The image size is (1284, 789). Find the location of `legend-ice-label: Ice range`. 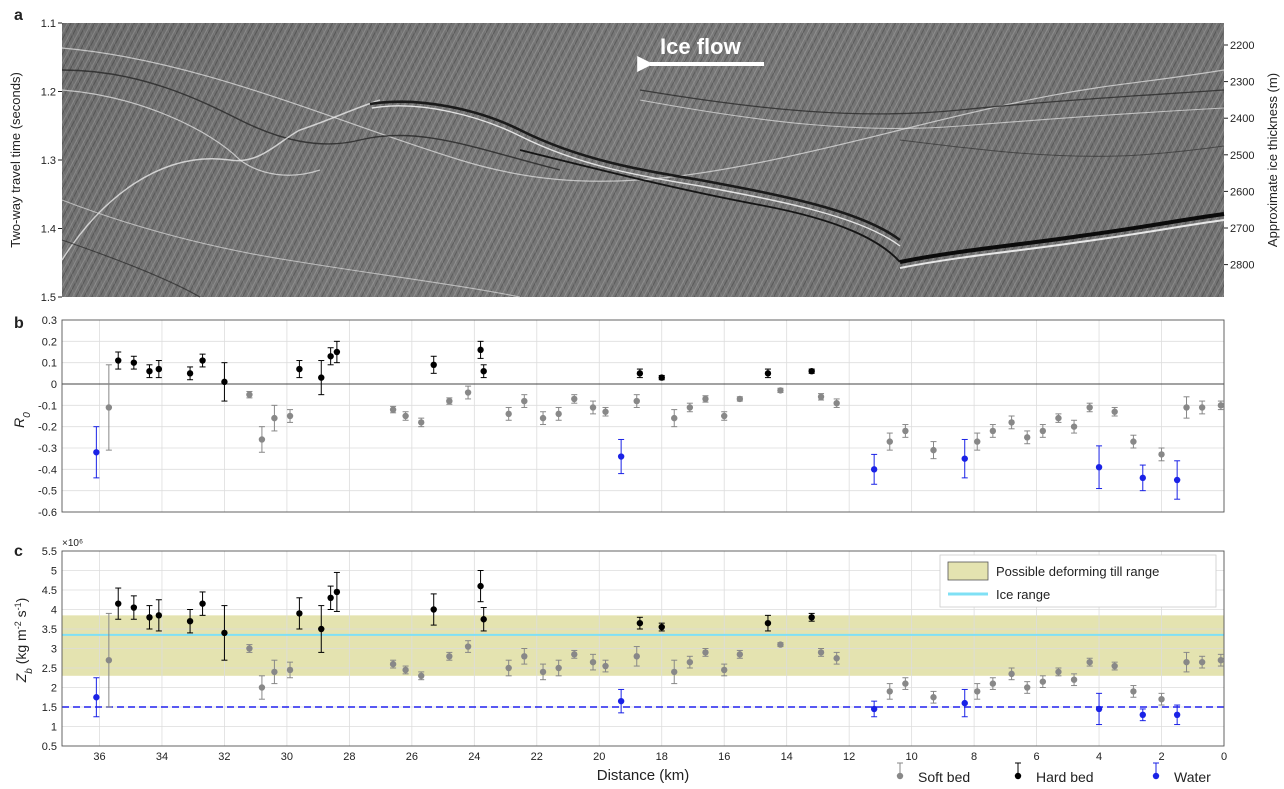

legend-ice-label: Ice range is located at coordinates (1023, 594).